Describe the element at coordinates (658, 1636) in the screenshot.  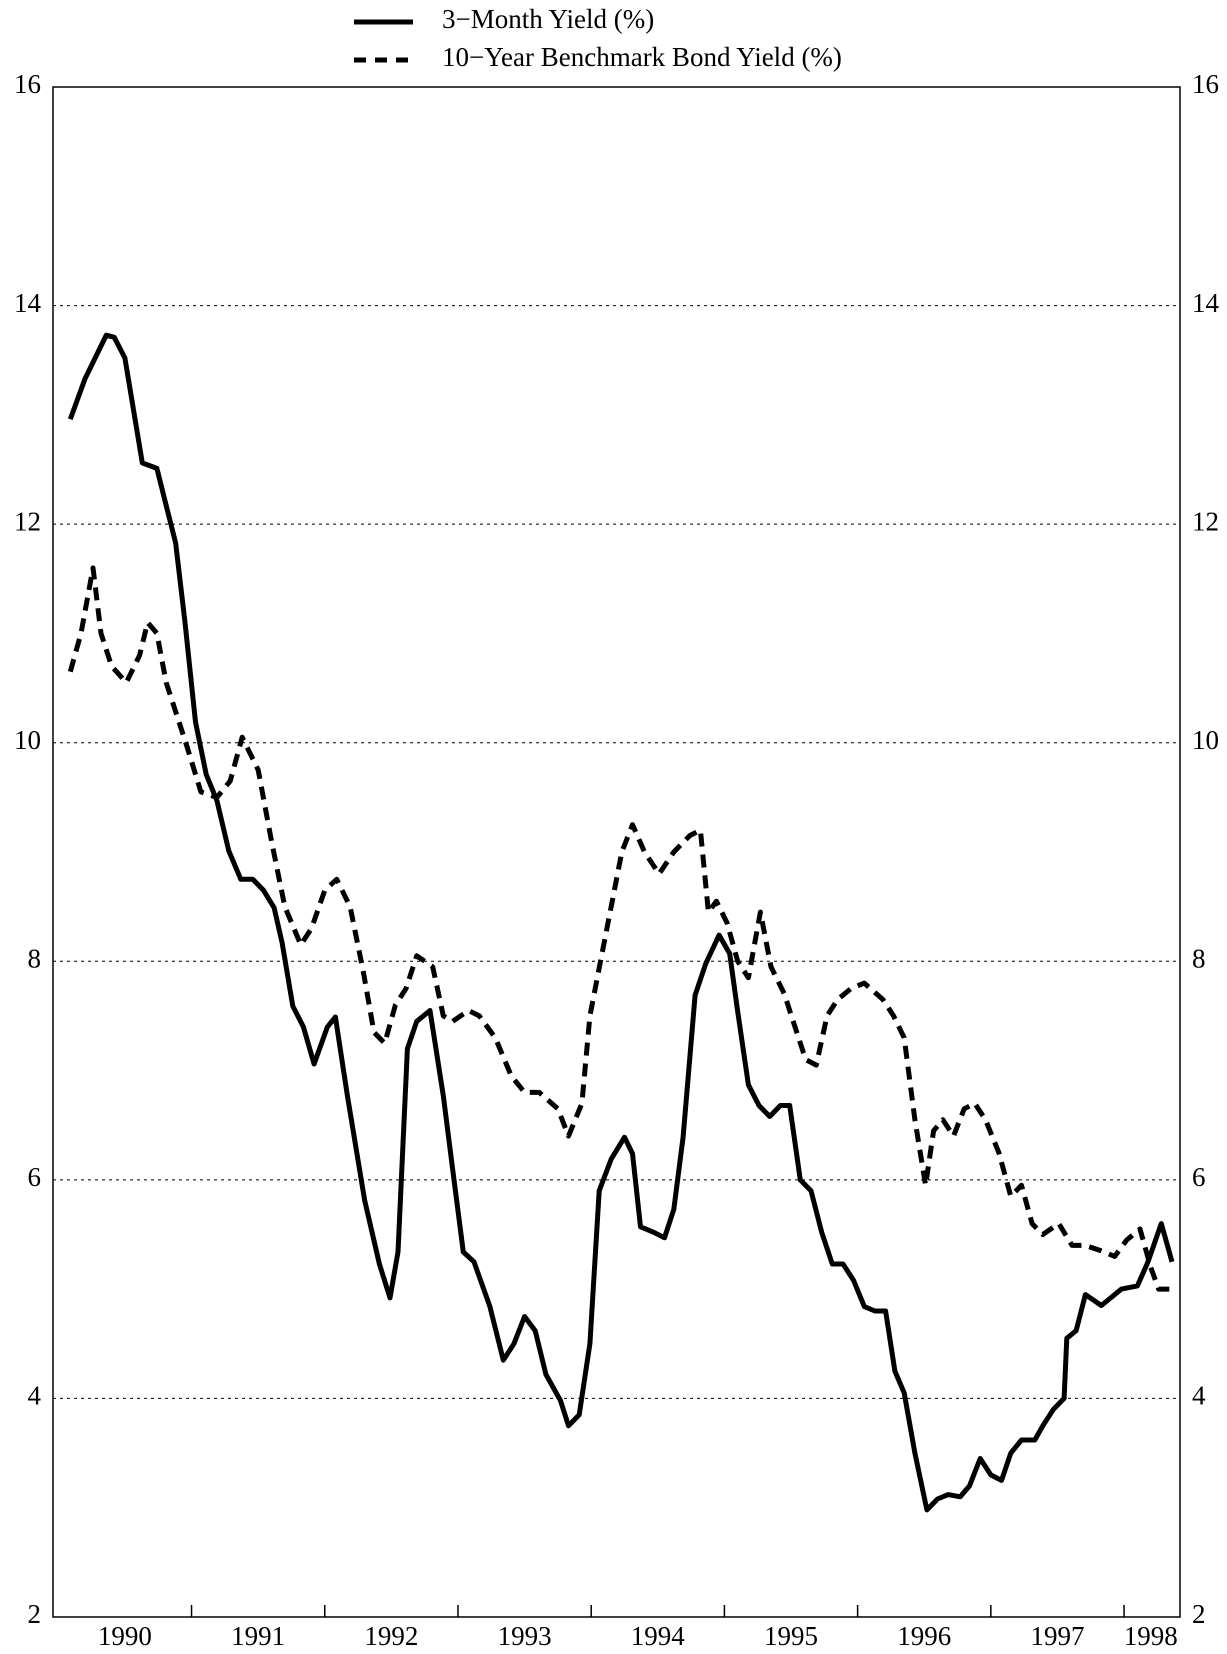
I see `x-tick-label: 1994` at that location.